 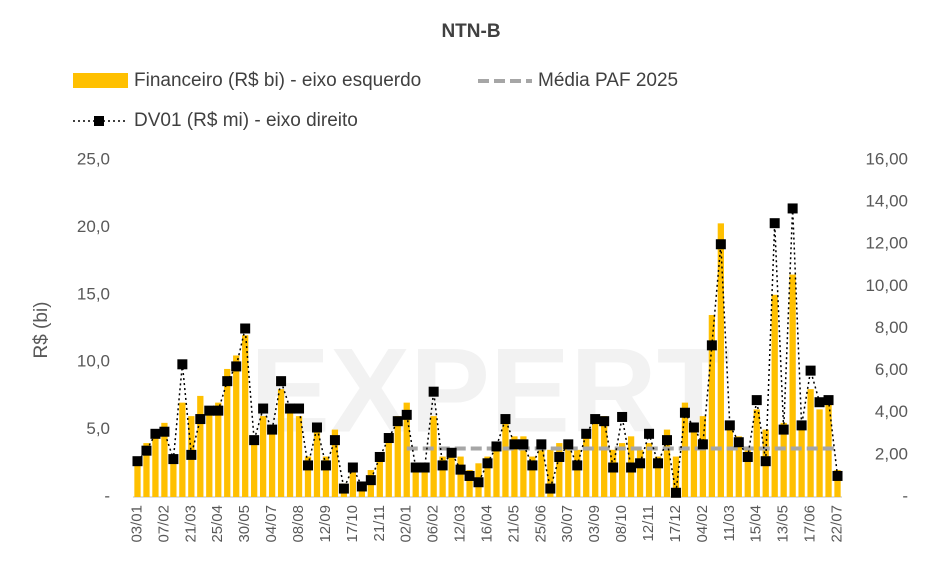 I want to click on x-tick-label: 17/06, so click(x=810, y=524).